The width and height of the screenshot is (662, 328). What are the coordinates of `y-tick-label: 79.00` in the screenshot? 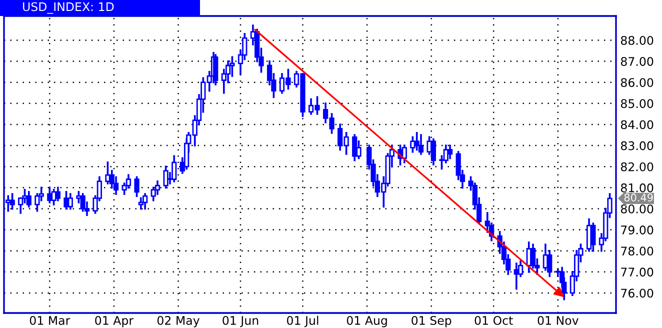 It's located at (637, 230).